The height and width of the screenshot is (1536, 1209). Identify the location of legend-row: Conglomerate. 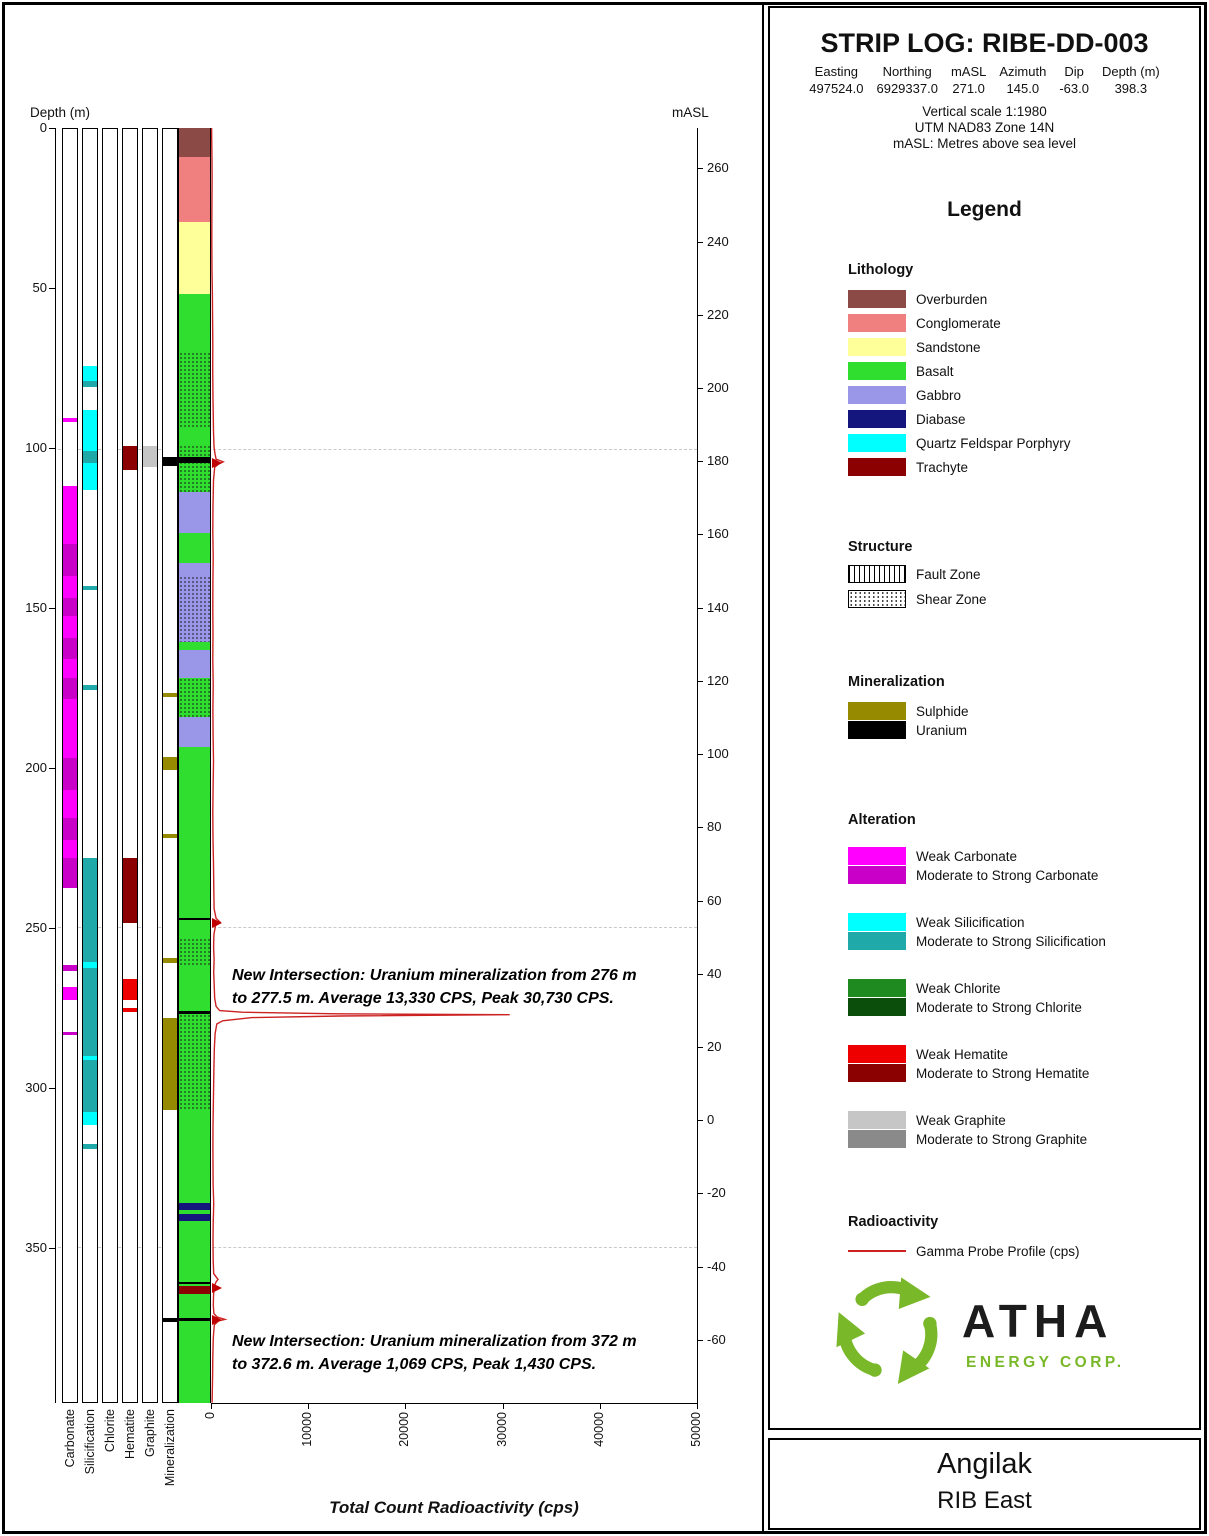
(959, 323).